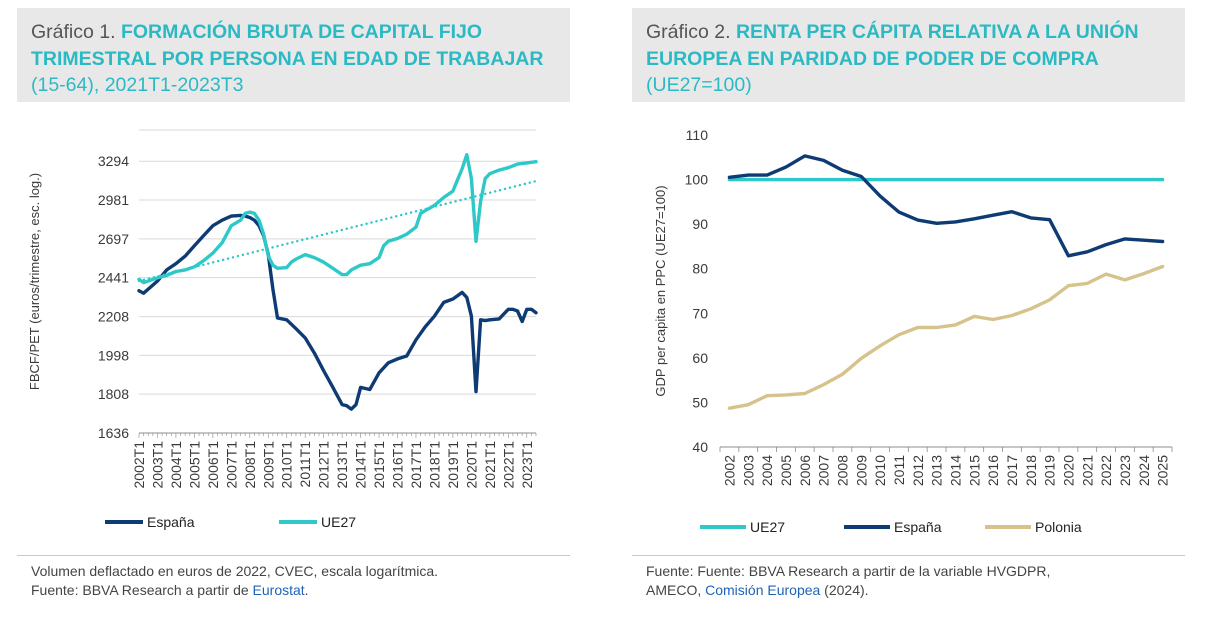 The image size is (1209, 619). Describe the element at coordinates (379, 465) in the screenshot. I see `x-tick-label: 2015T1` at that location.